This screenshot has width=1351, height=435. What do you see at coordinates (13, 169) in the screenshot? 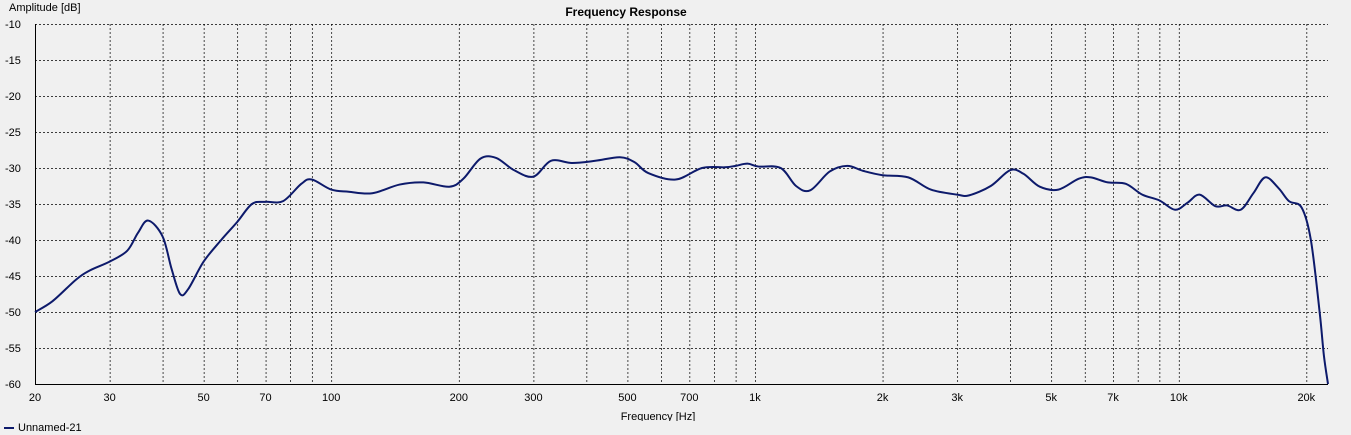
I see `y-tick-label: -30` at bounding box center [13, 169].